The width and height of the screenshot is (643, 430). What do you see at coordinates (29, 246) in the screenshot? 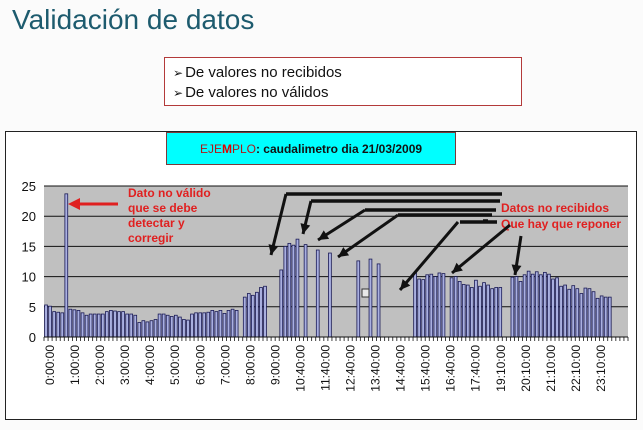
I see `y-tick-label: 15` at bounding box center [29, 246].